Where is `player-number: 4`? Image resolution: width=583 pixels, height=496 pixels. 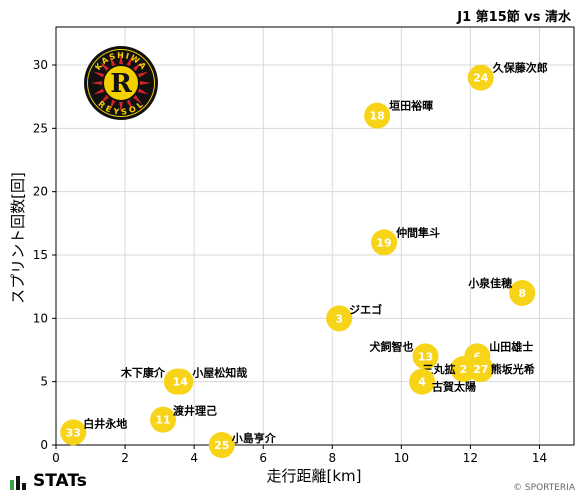 player-number: 4 is located at coordinates (422, 382).